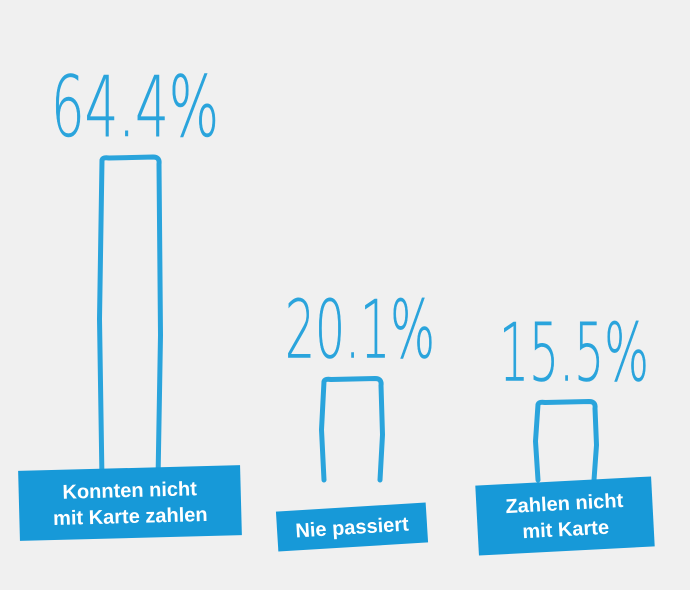  What do you see at coordinates (135, 107) in the screenshot?
I see `value-label-1: 64.4%` at bounding box center [135, 107].